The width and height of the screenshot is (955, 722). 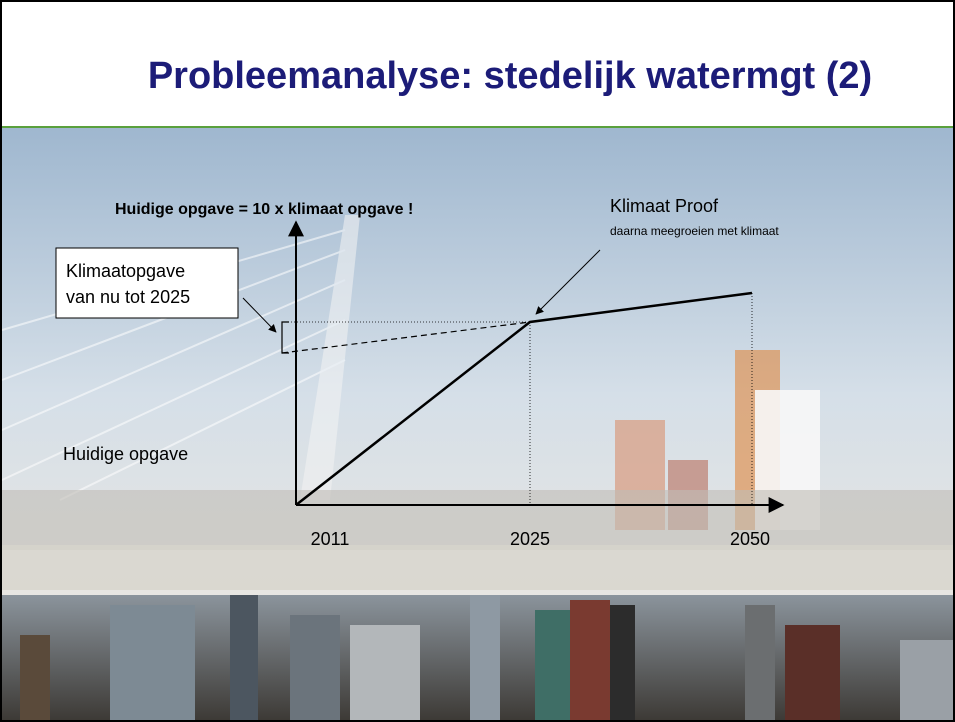 What do you see at coordinates (285, 337) in the screenshot?
I see `bracket` at bounding box center [285, 337].